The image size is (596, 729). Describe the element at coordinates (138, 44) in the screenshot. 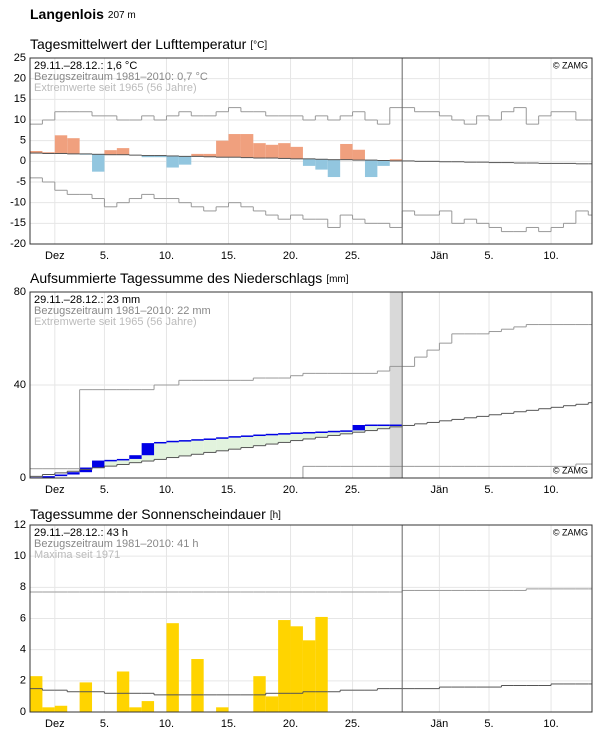

I see `panel-title-text: Tagesmittelwert der Lufttemperatur` at that location.